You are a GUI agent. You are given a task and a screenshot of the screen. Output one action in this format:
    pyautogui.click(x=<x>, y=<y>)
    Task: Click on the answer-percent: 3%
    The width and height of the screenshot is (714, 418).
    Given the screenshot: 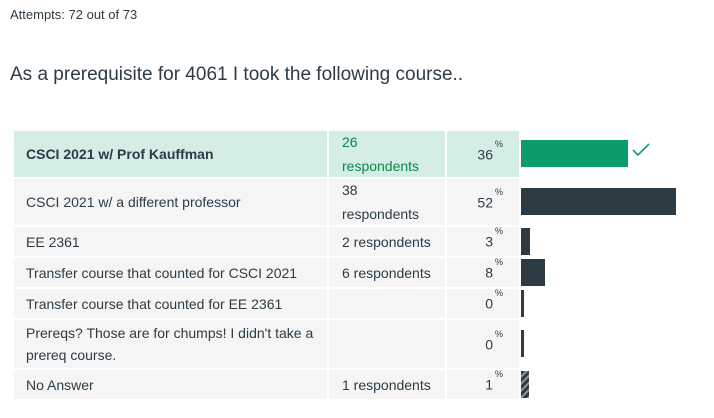 What is the action you would take?
    pyautogui.click(x=483, y=241)
    